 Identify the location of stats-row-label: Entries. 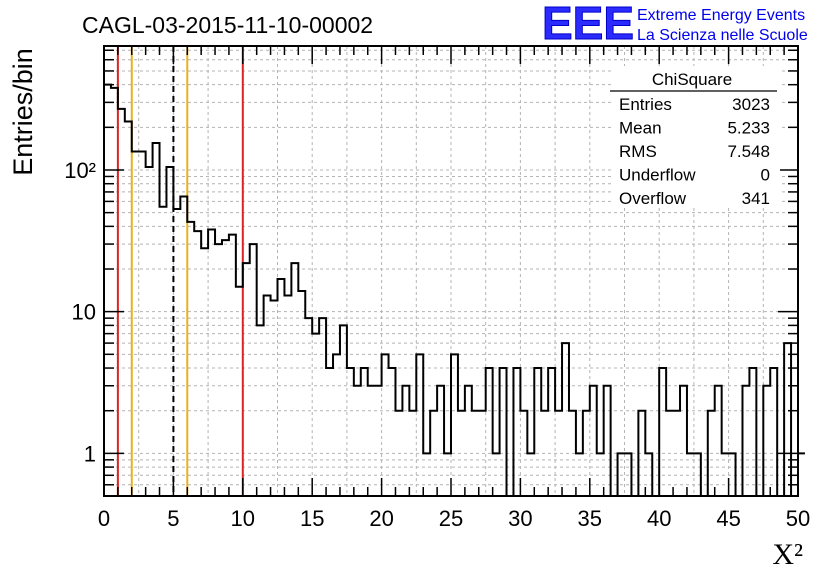
(645, 104).